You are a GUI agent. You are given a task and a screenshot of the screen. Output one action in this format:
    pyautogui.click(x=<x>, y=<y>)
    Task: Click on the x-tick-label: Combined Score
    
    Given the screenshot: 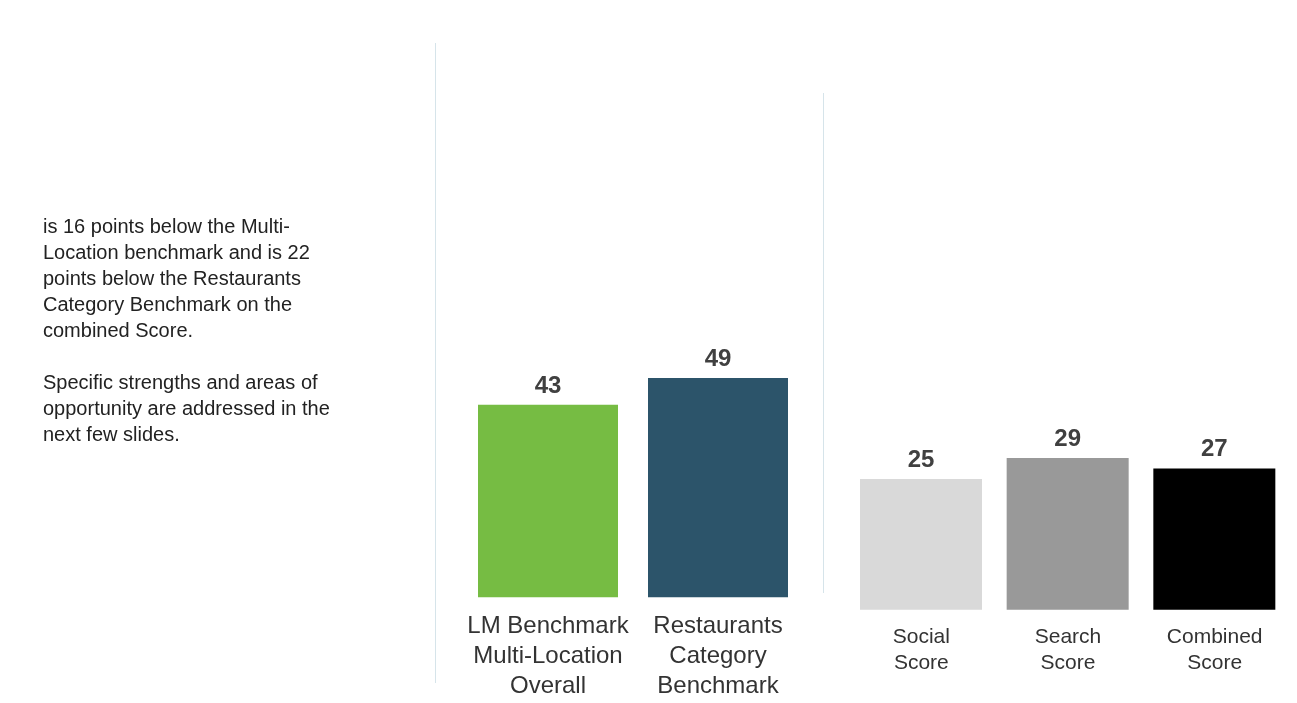 What is the action you would take?
    pyautogui.click(x=1214, y=648)
    